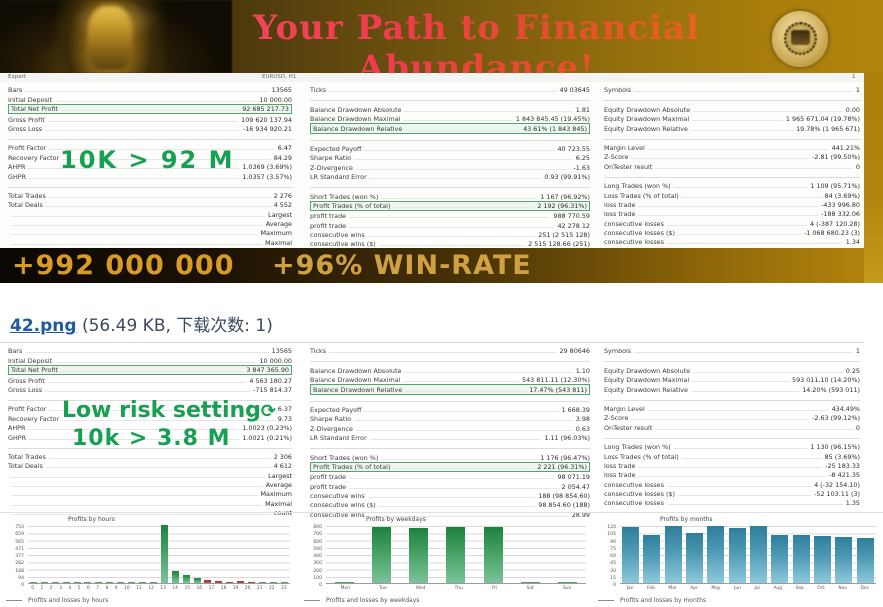 The image size is (883, 607). Describe the element at coordinates (150, 195) in the screenshot. I see `stat-row: Total Trades 2 276` at that location.